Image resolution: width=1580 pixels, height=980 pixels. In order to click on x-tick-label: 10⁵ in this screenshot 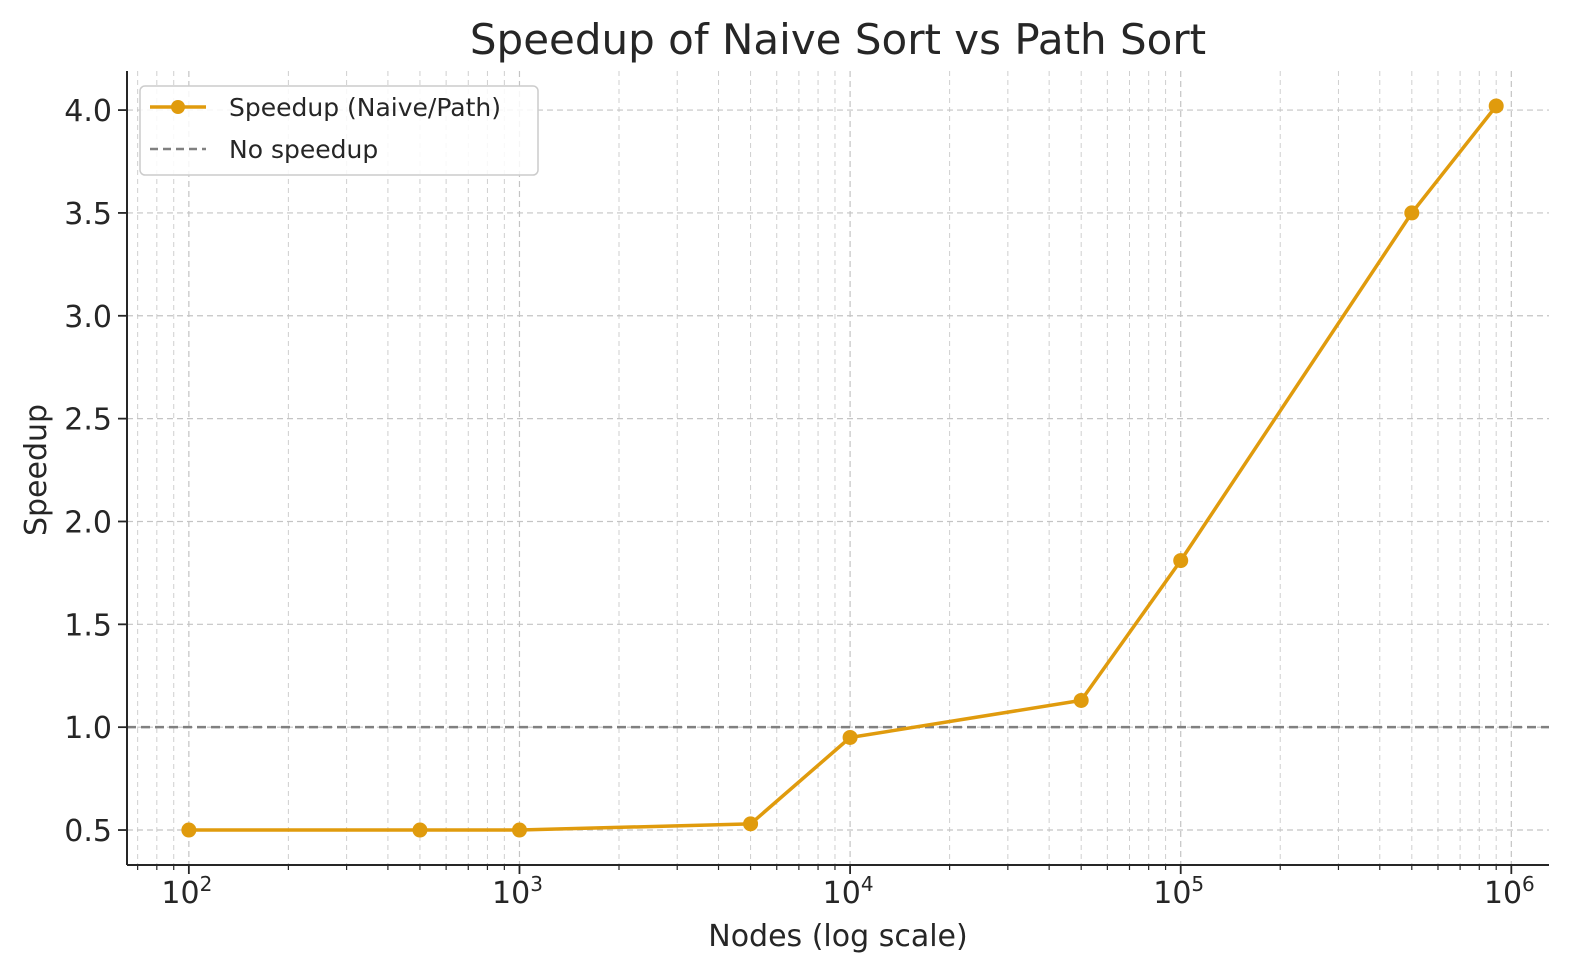, I will do `click(1178, 891)`.